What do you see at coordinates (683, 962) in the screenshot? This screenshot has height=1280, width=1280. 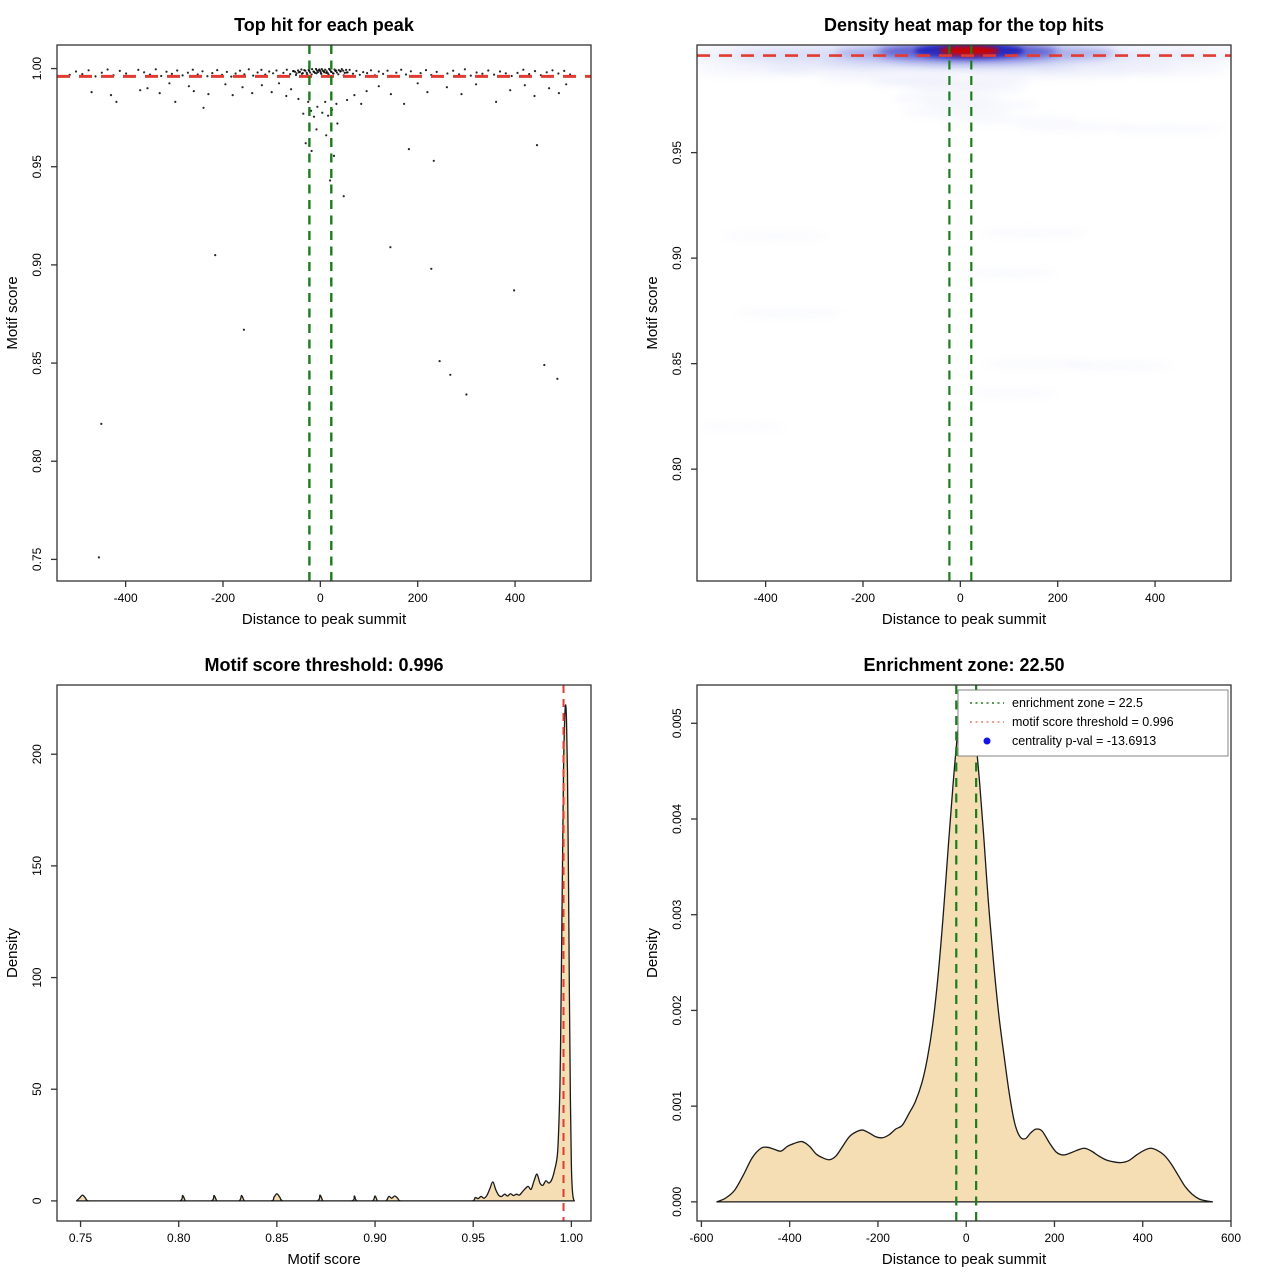 I see `enrichment-zone-density-y-axis: 0.000 0.001 0.002 0.003 0.004 0.005` at bounding box center [683, 962].